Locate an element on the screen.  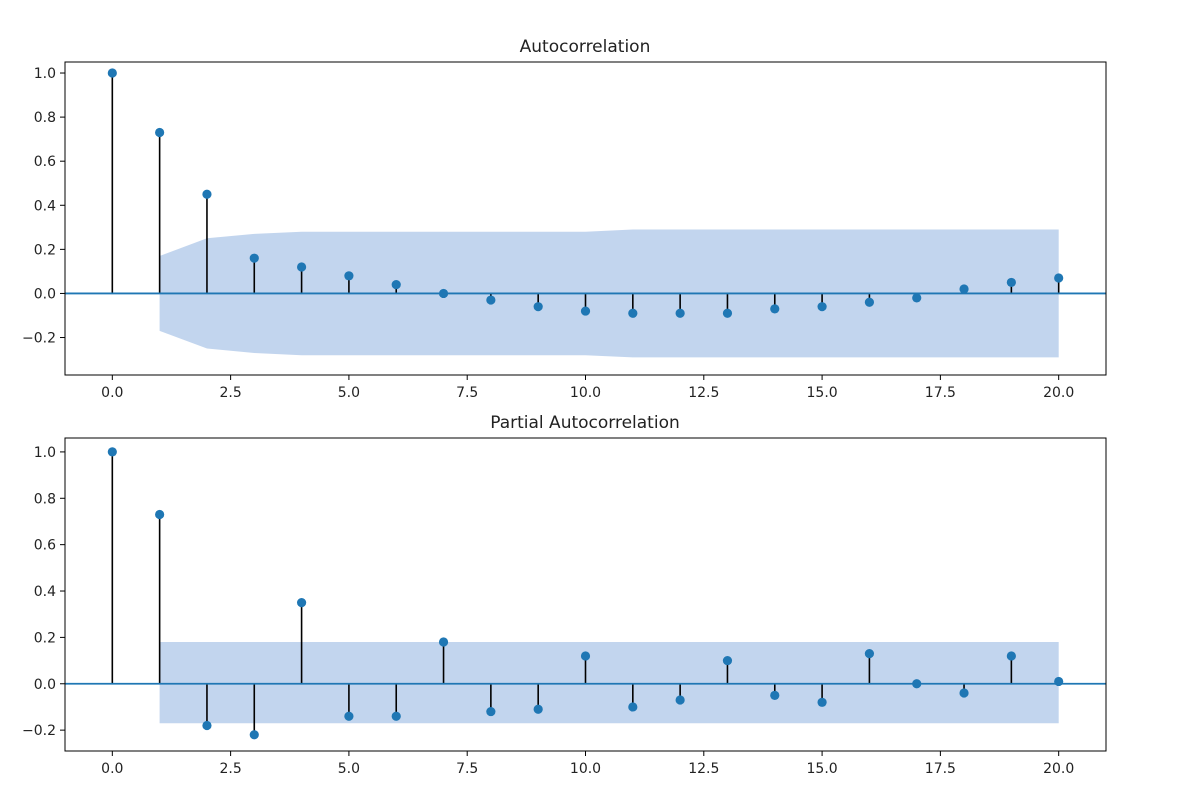
acf-x-tick-label: 20.0 is located at coordinates (1058, 393).